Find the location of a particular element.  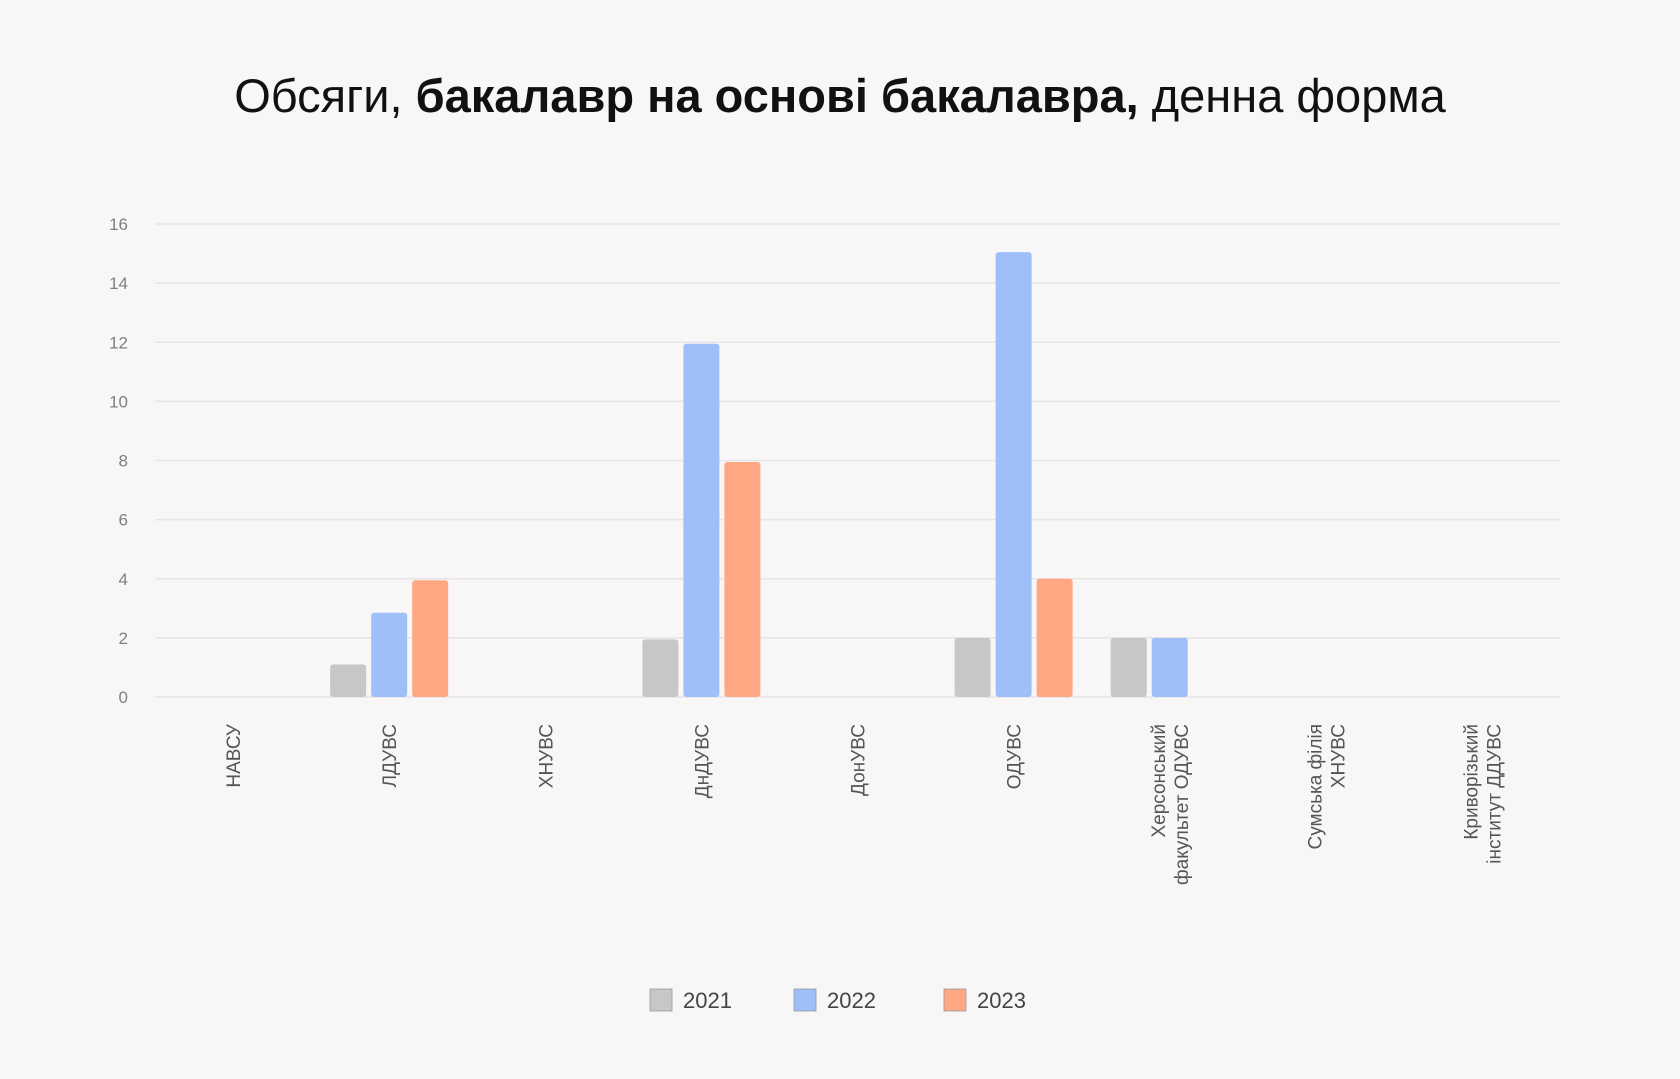

x-tick-label: Криворізький інститут ДДУВС is located at coordinates (1483, 794).